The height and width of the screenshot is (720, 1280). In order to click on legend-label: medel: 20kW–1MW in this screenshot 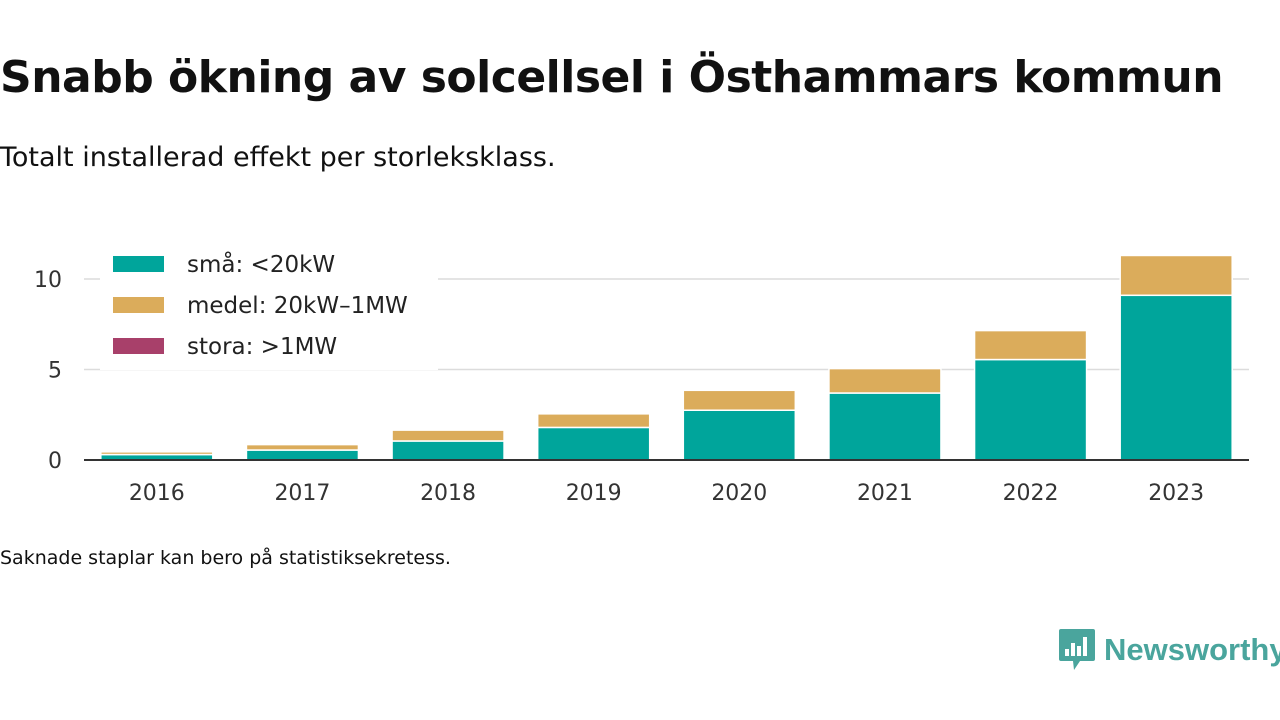, I will do `click(297, 306)`.